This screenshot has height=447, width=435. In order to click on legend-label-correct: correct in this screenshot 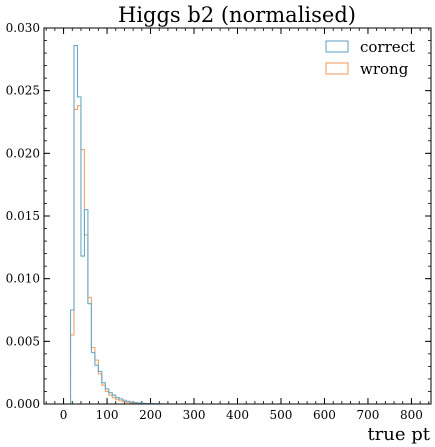, I will do `click(387, 47)`.